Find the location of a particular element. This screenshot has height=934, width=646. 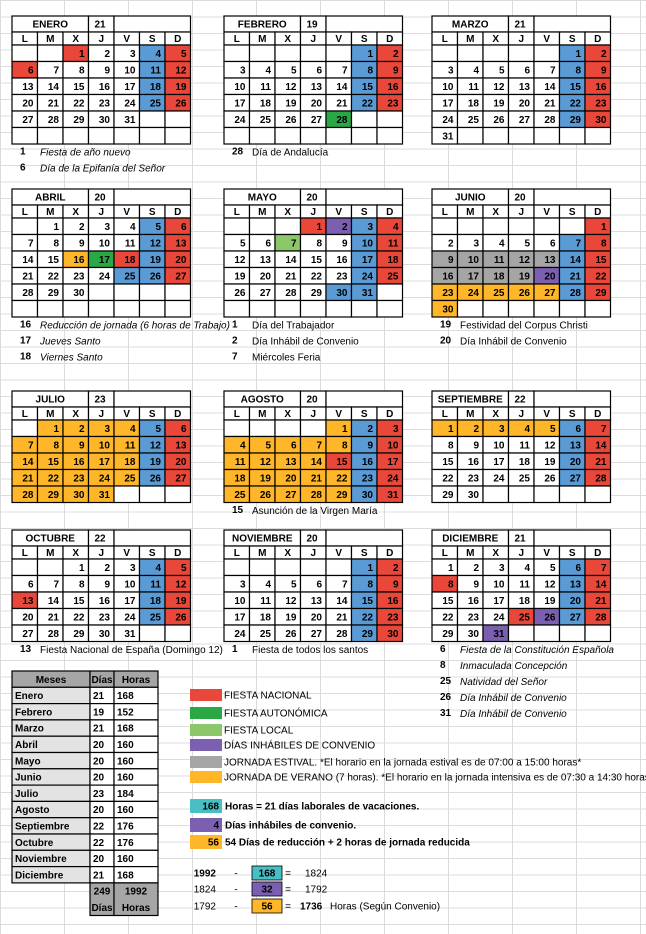

day-number: 2 is located at coordinates (396, 54).